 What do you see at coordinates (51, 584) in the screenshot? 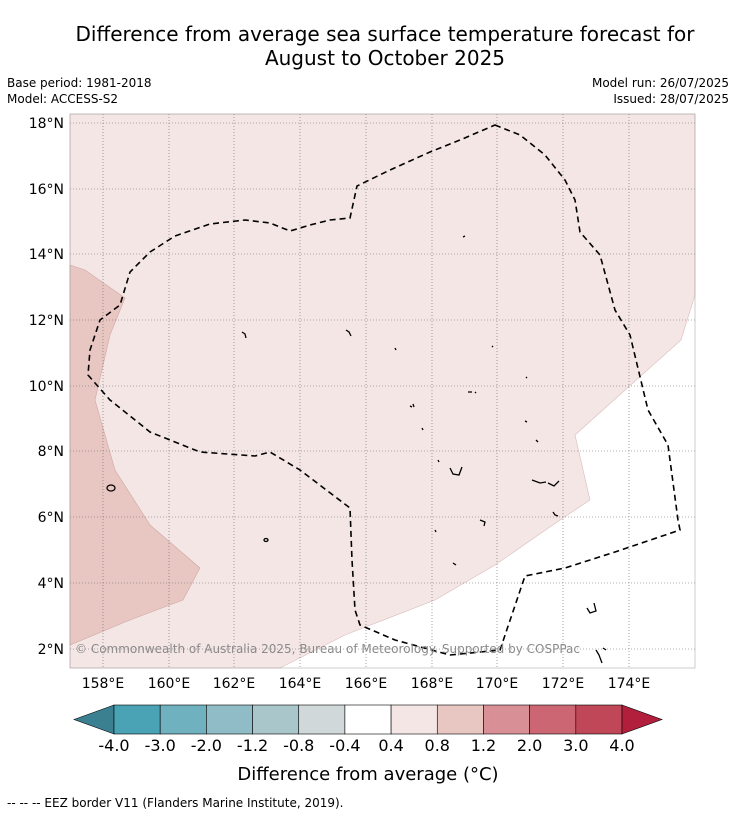
I see `lat-label: 4°N` at bounding box center [51, 584].